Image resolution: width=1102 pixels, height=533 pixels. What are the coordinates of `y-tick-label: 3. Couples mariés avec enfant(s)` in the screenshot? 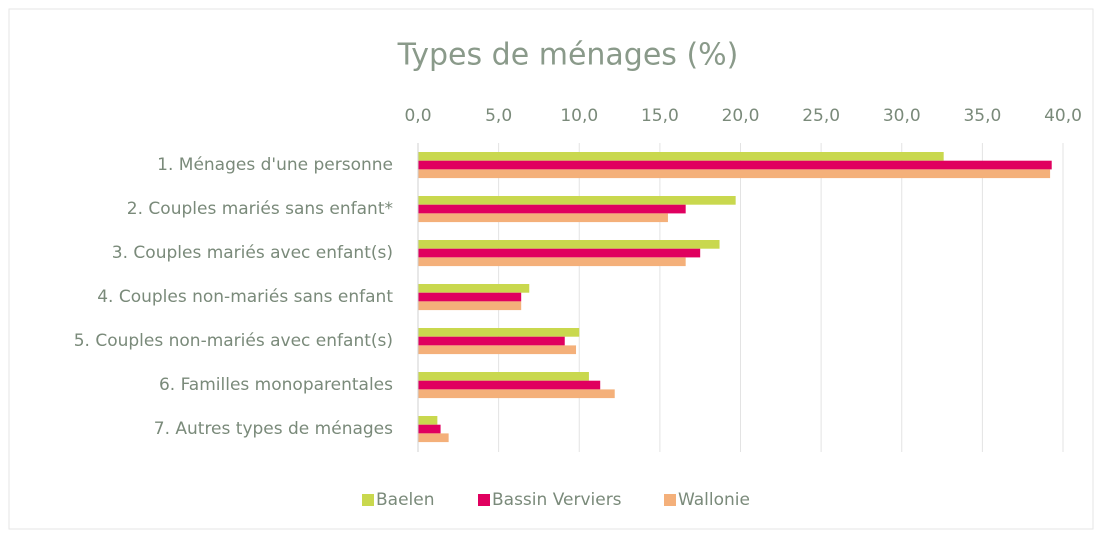 It's located at (252, 253).